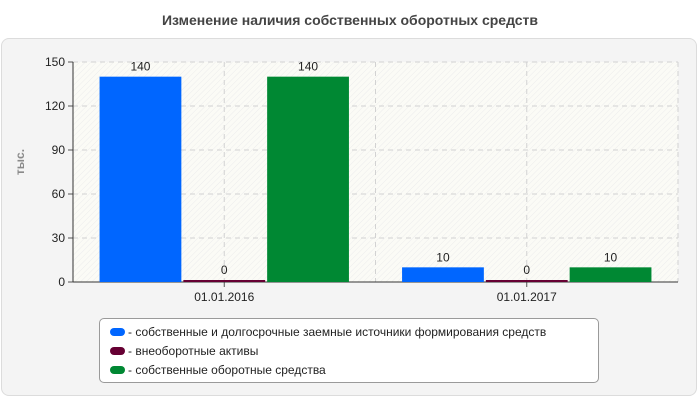 The image size is (700, 400). Describe the element at coordinates (59, 150) in the screenshot. I see `y-tick-label: 90` at that location.